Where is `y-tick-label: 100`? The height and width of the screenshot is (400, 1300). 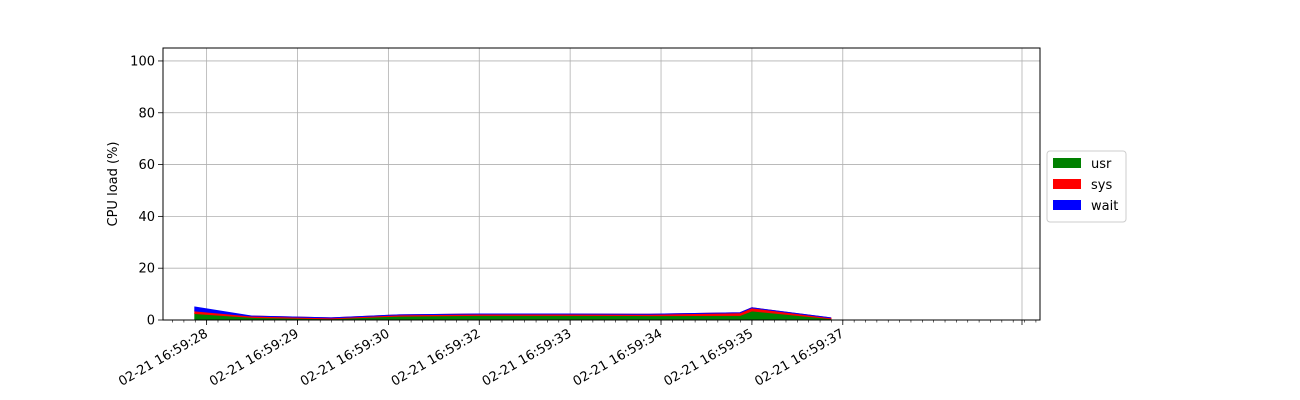 y-tick-label: 100 is located at coordinates (142, 61).